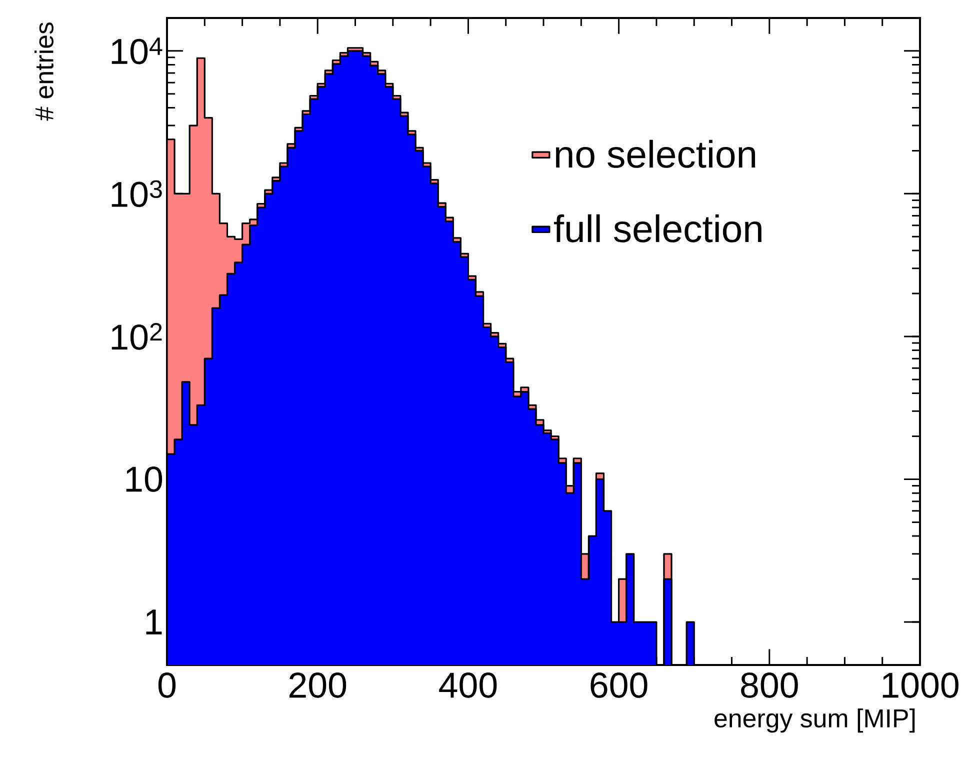 The width and height of the screenshot is (977, 762). Describe the element at coordinates (769, 685) in the screenshot. I see `x-tick-label: 800` at that location.